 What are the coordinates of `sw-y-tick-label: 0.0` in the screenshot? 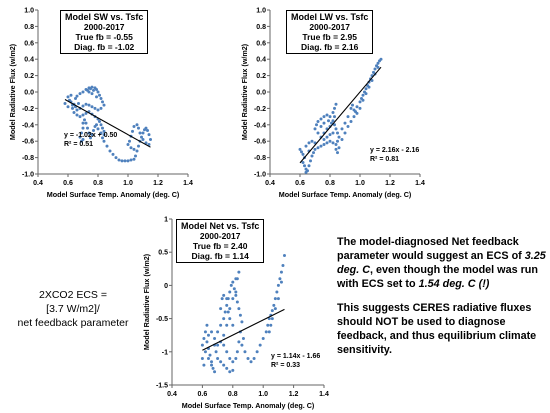 It's located at (29, 93).